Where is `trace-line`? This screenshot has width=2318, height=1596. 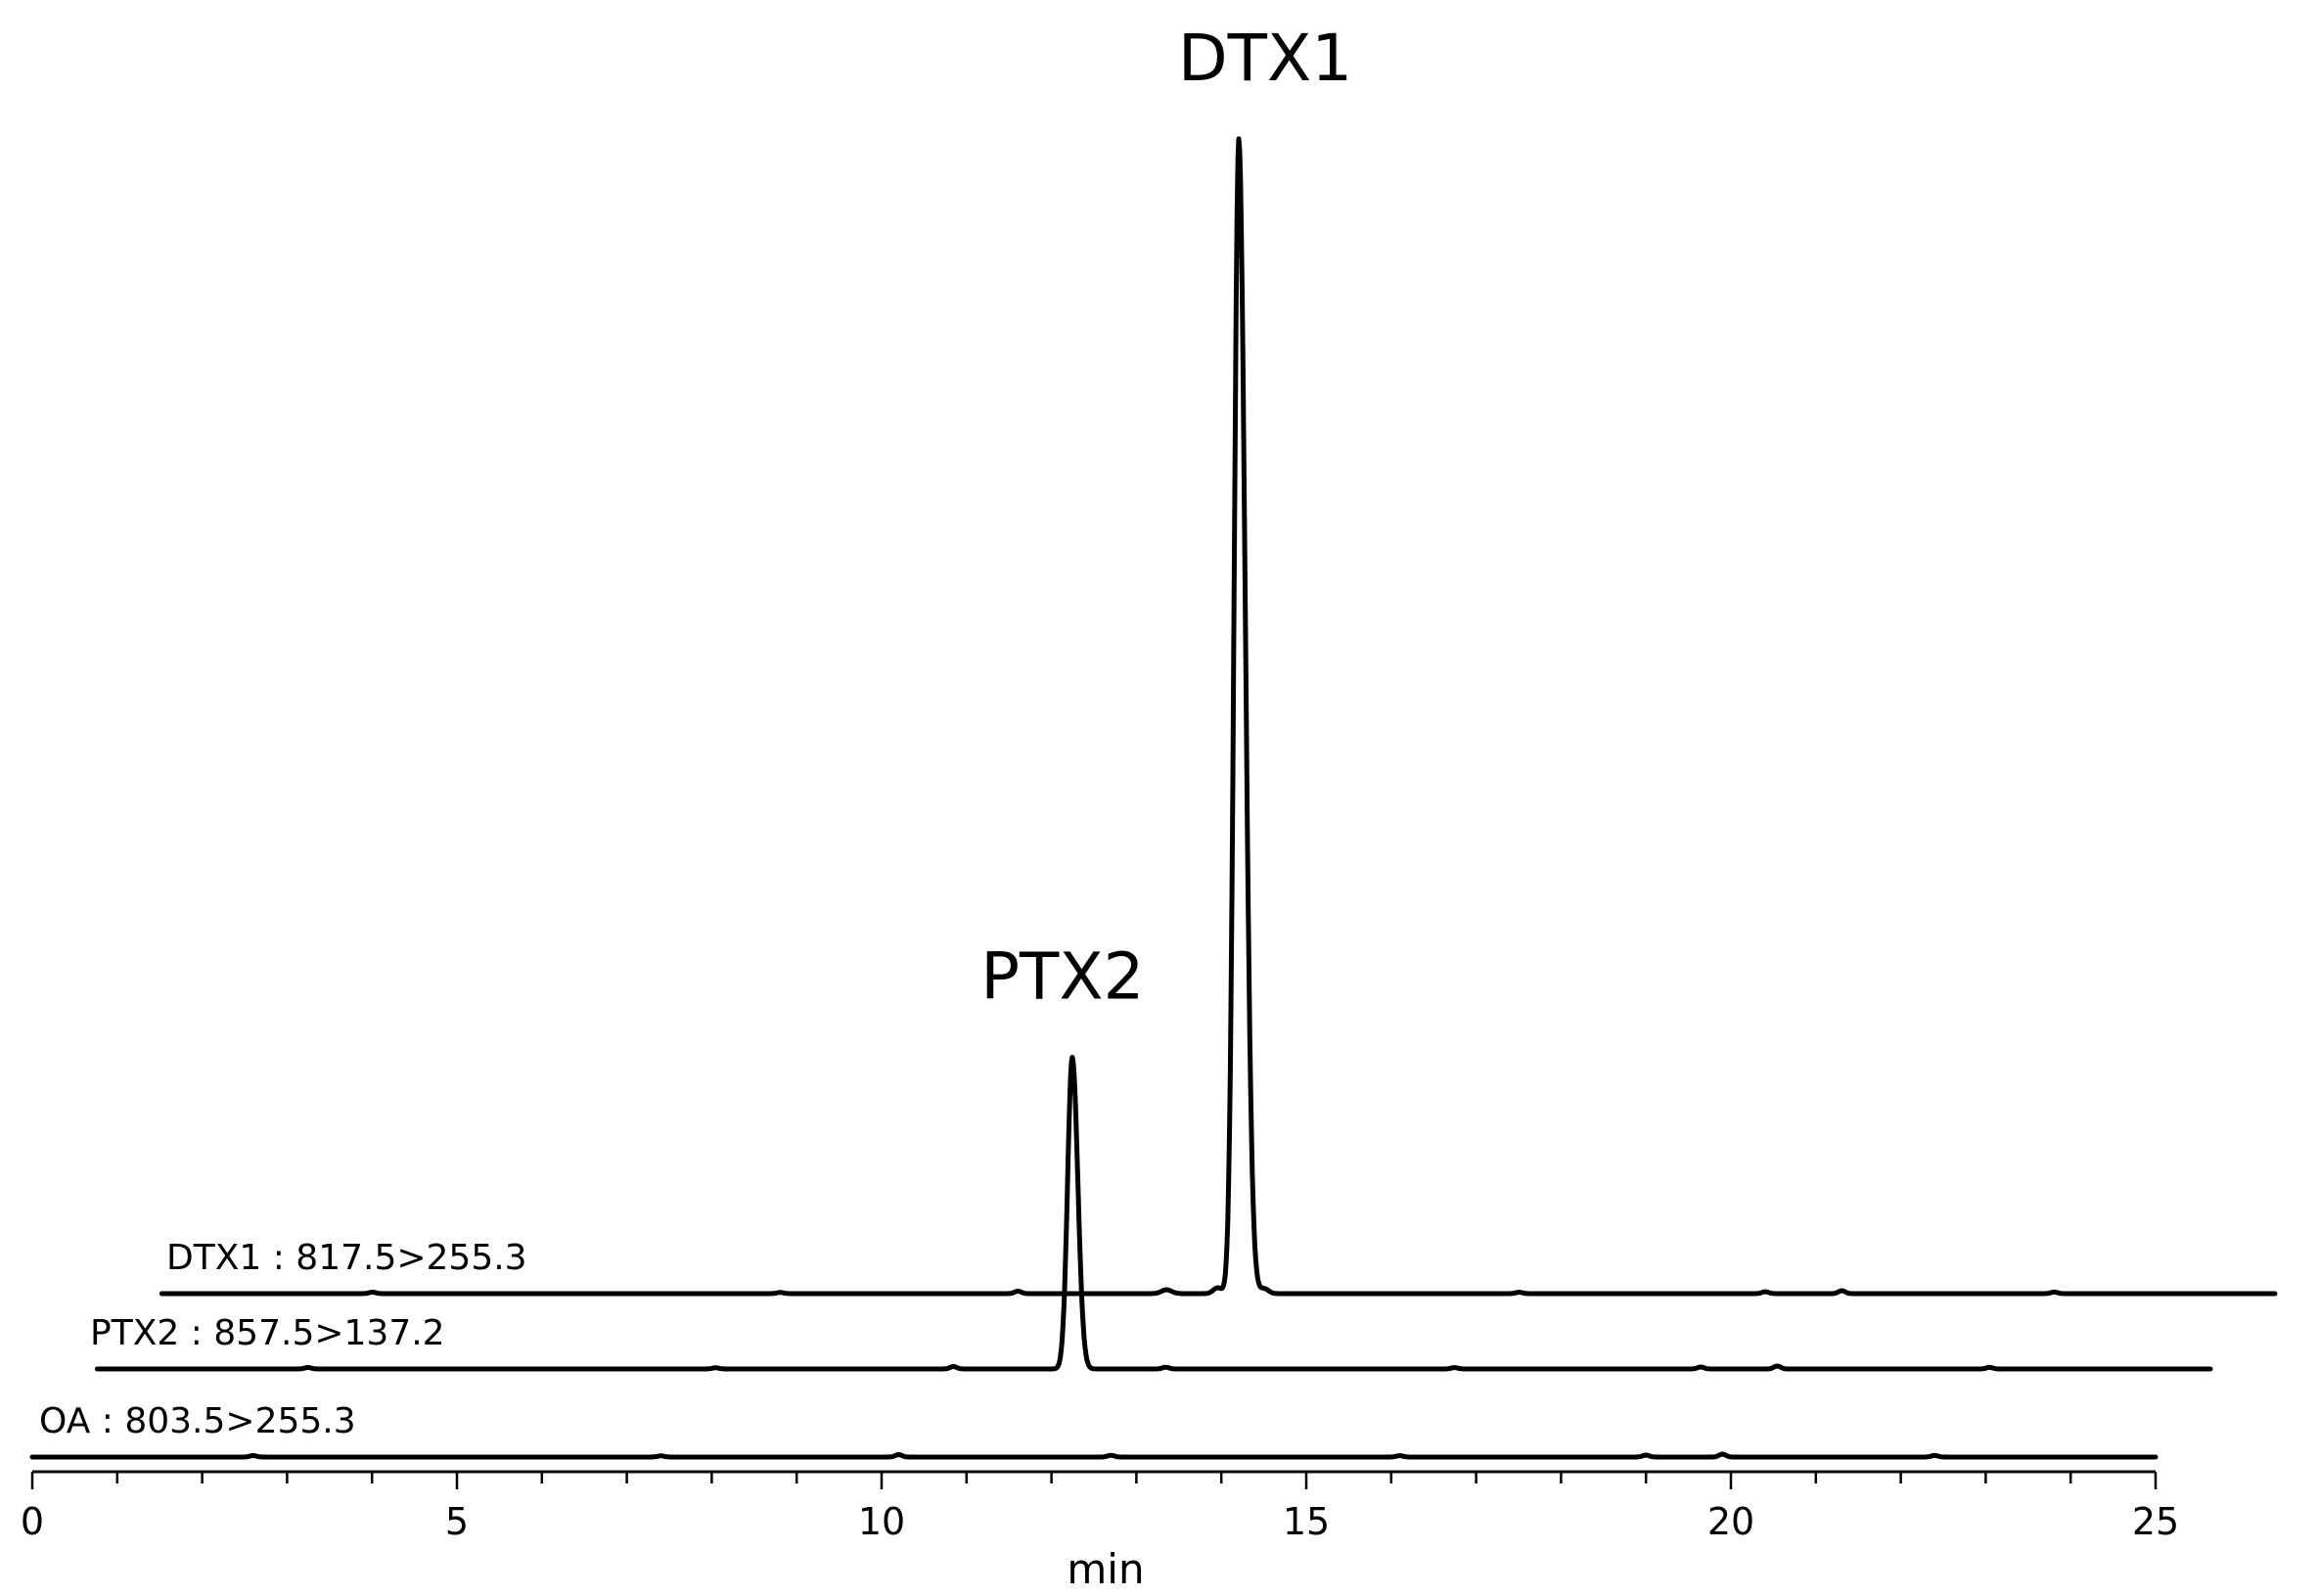 trace-line is located at coordinates (1094, 1455).